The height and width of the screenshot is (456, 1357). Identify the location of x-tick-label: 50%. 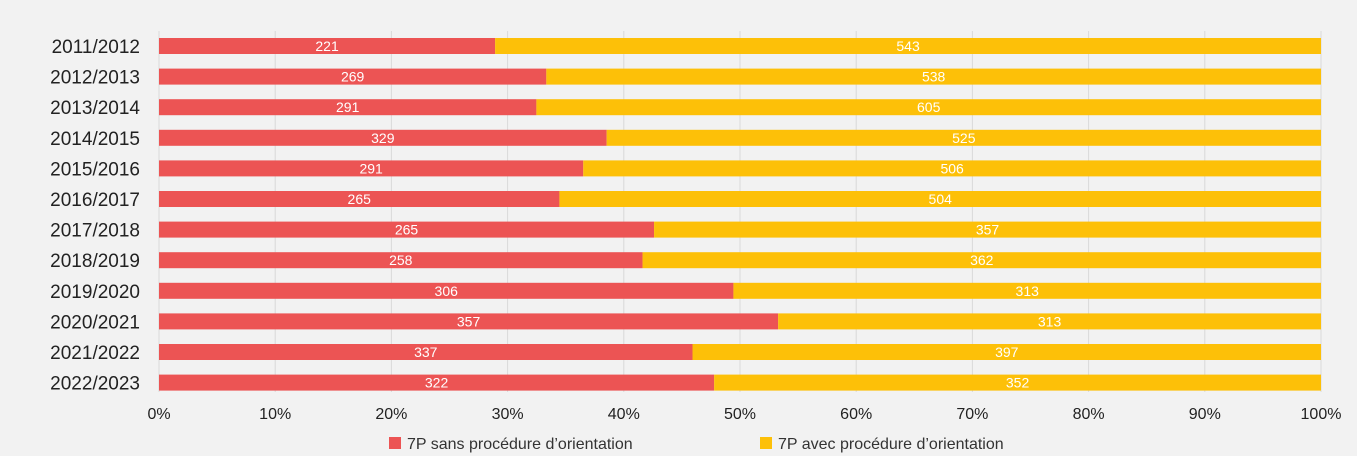
(740, 414).